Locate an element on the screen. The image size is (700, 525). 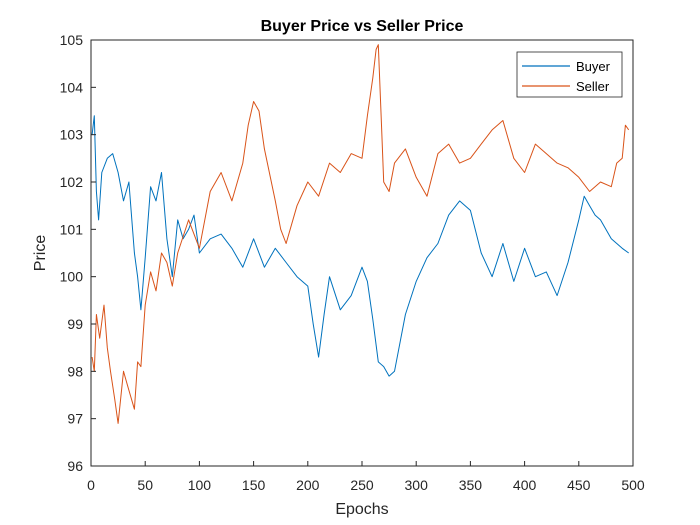
x-tick-label: 200 is located at coordinates (308, 485).